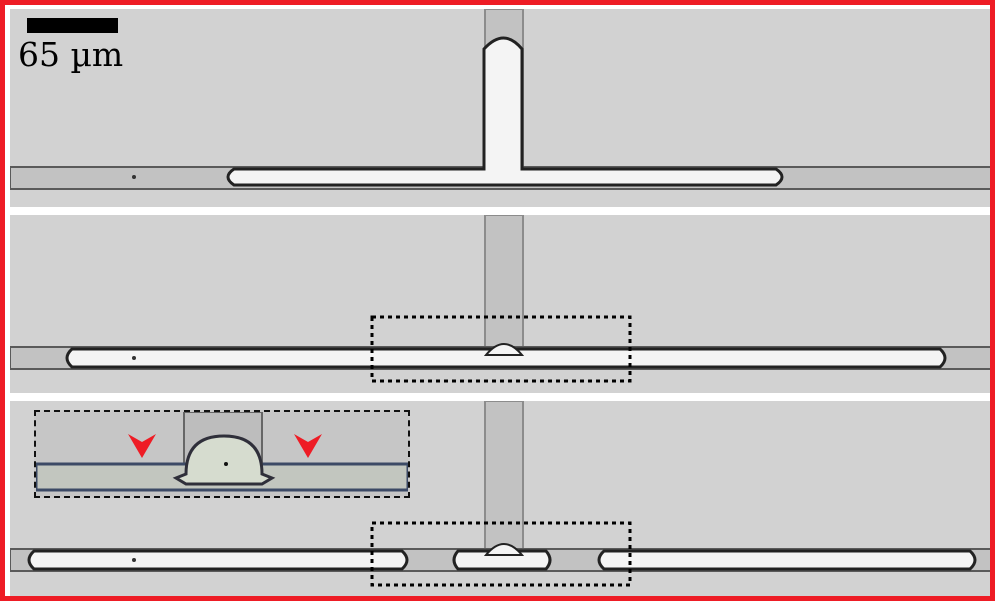 This screenshot has width=995, height=601. I want to click on inset-drawing, so click(222, 454).